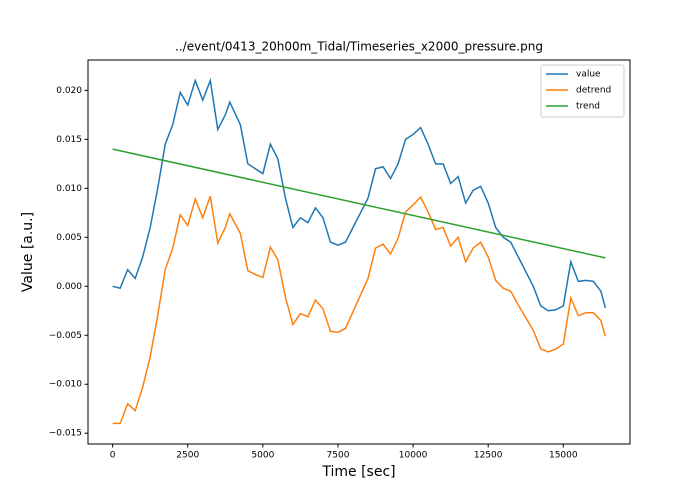 The height and width of the screenshot is (504, 700). Describe the element at coordinates (69, 287) in the screenshot. I see `y-tick-label: 0.000` at that location.